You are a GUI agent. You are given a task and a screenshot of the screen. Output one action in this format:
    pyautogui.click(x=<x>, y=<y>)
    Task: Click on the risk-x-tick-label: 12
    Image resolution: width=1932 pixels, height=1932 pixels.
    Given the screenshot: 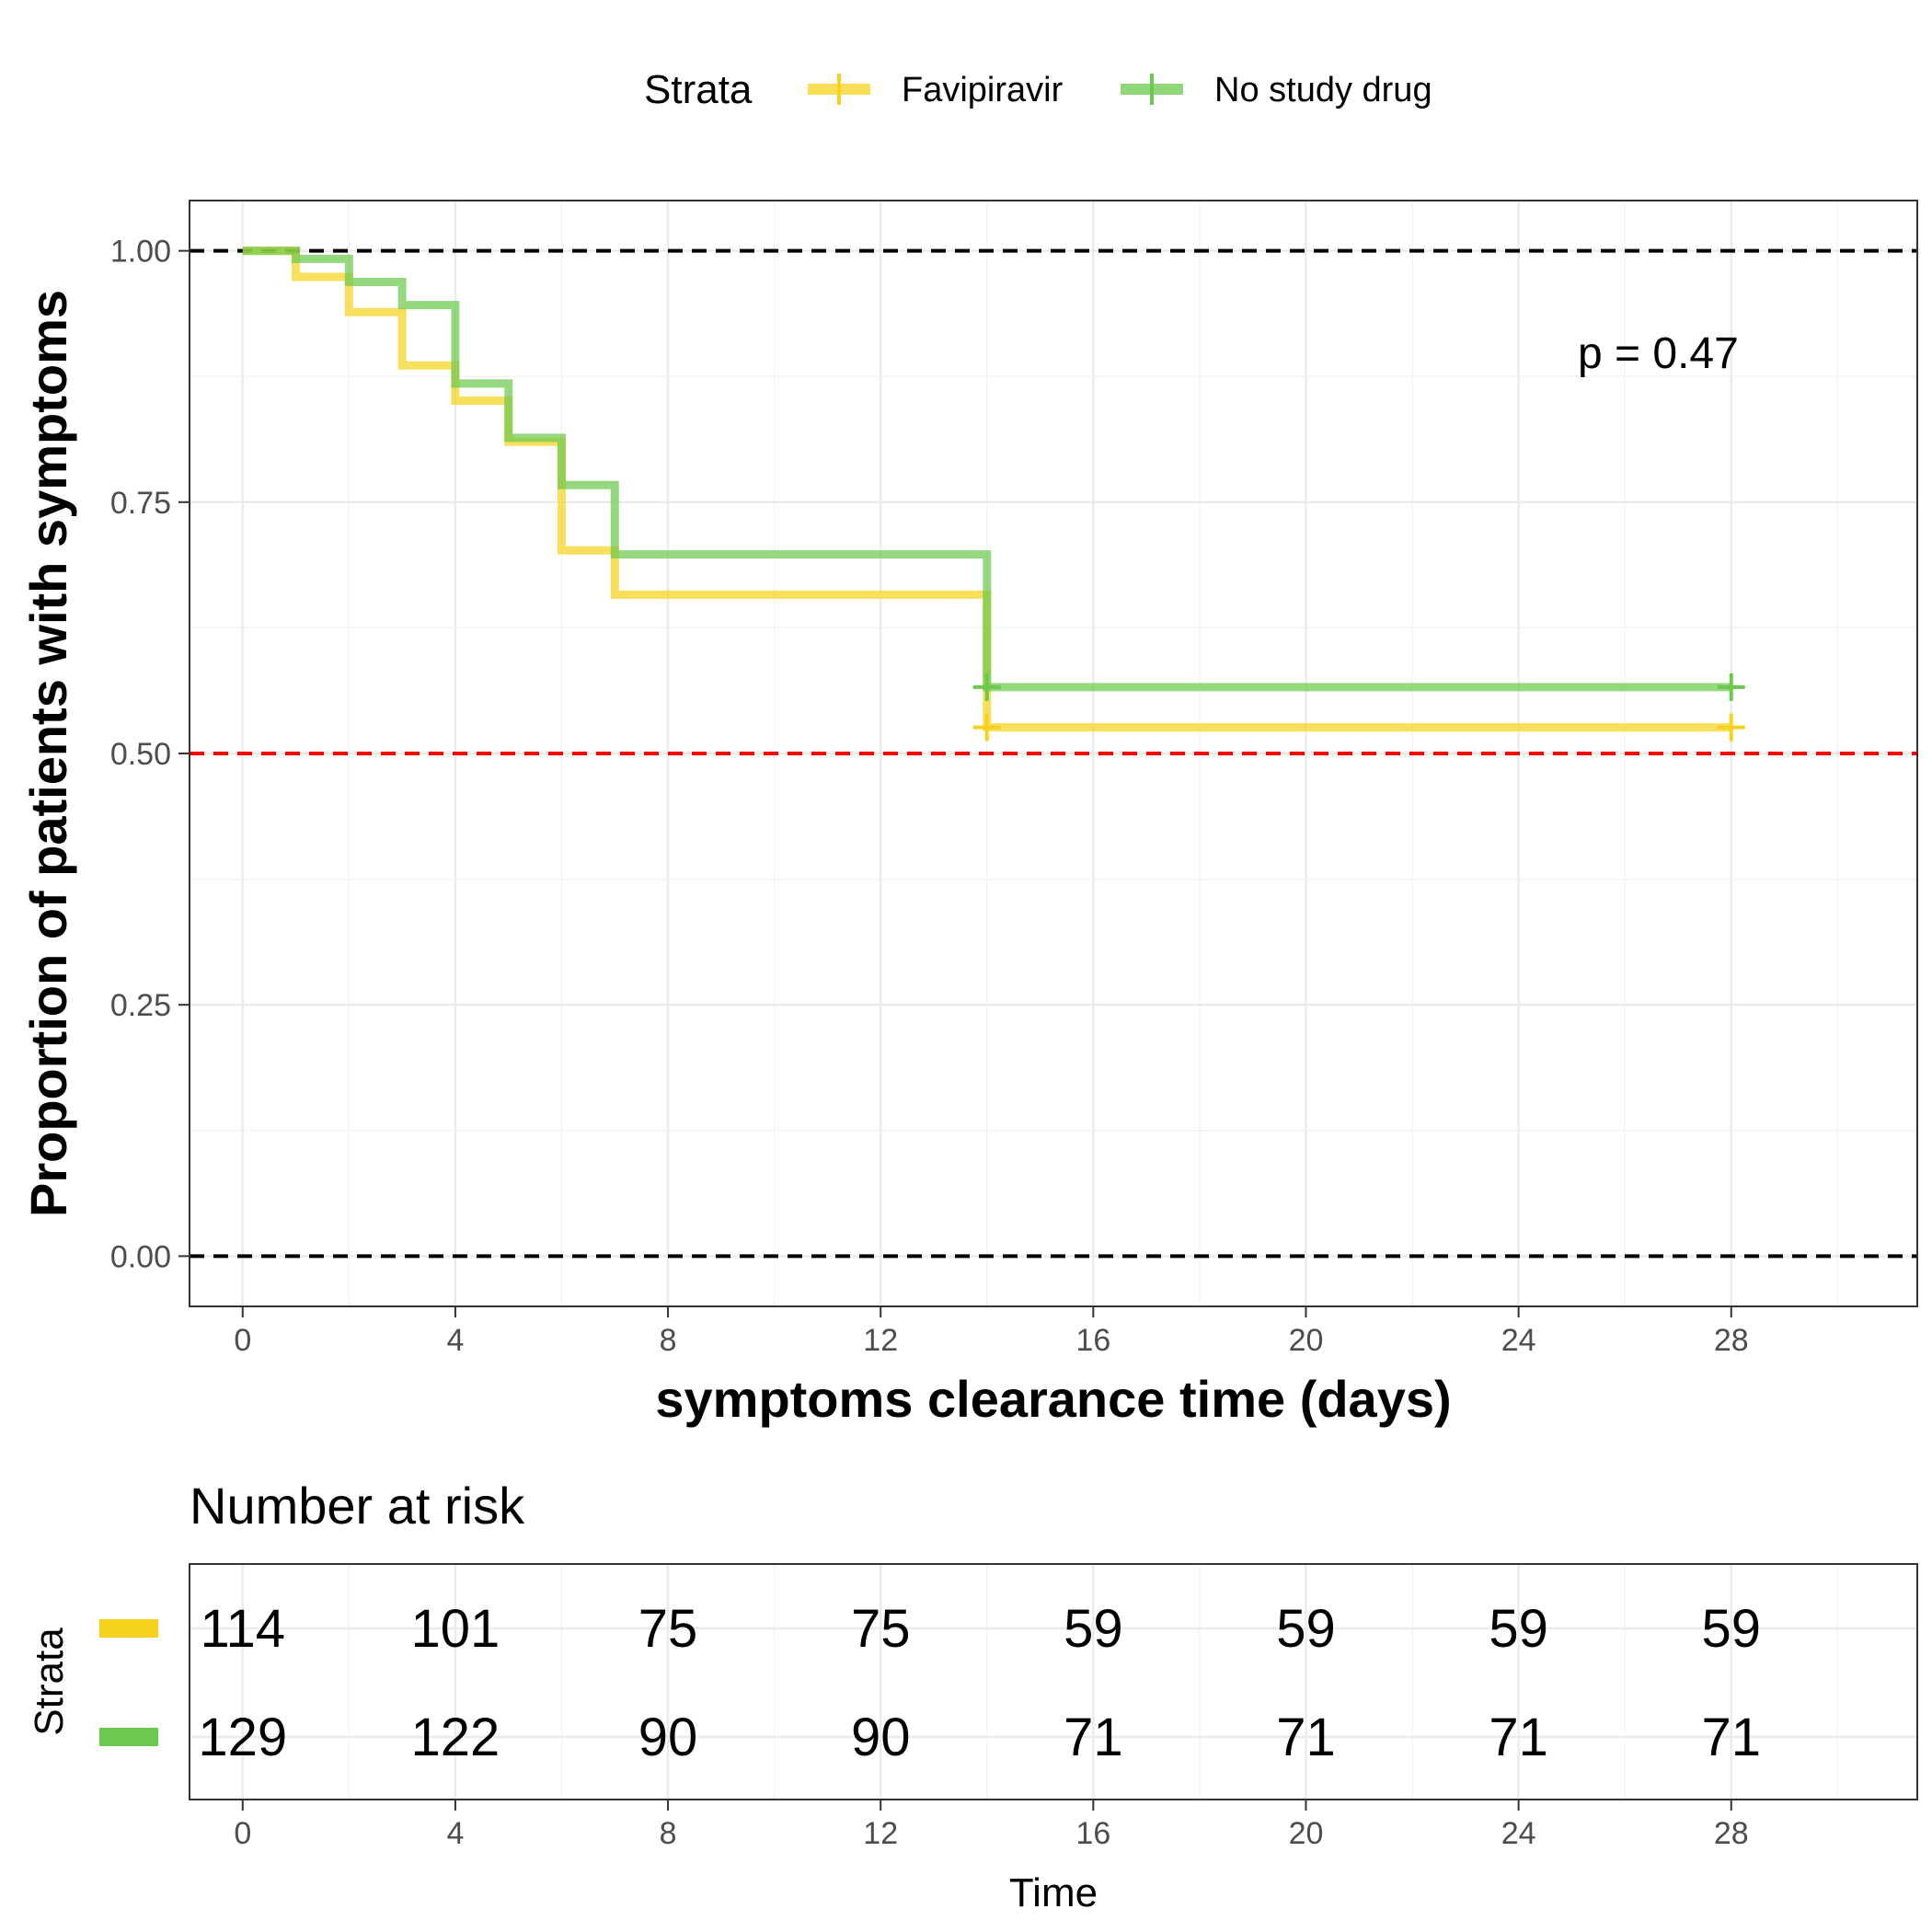 What is the action you would take?
    pyautogui.click(x=880, y=1833)
    